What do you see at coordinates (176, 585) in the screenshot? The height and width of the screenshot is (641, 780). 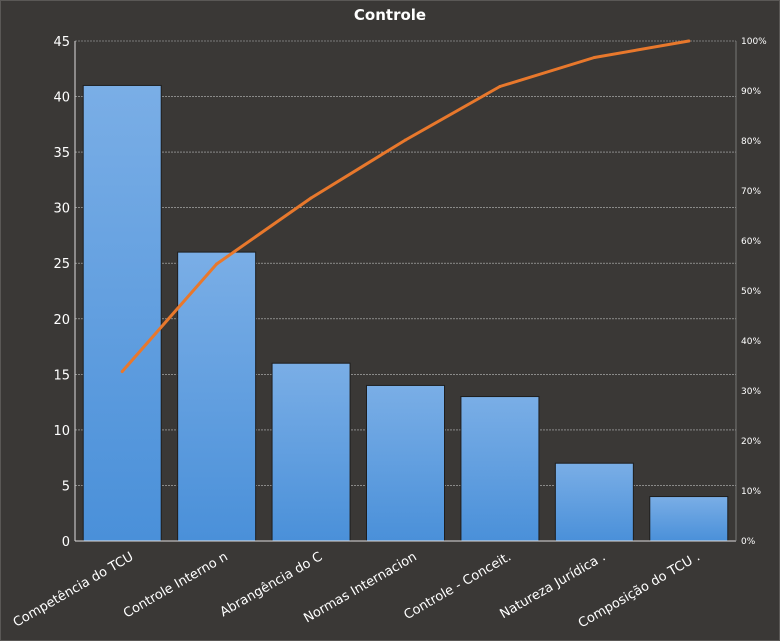 I see `x-tick-label: Controle Interno n` at bounding box center [176, 585].